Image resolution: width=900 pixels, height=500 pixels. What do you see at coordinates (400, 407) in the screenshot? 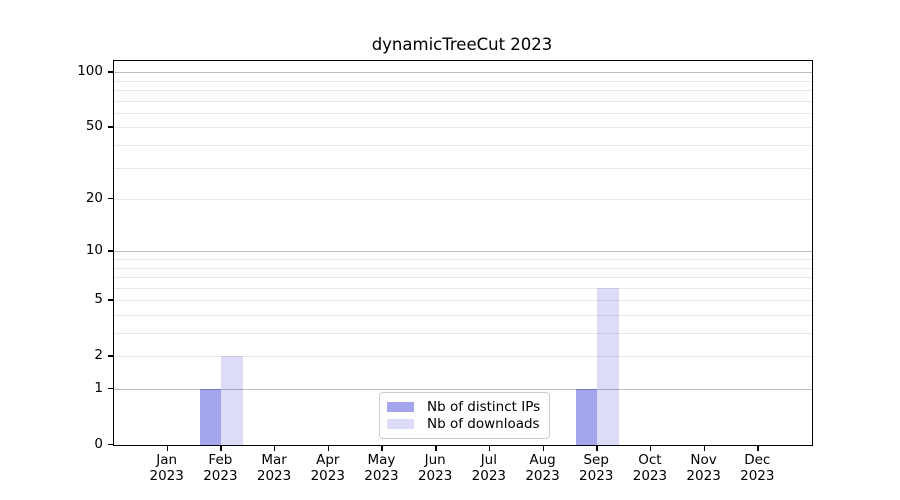
I see `distinct-ips-swatch` at bounding box center [400, 407].